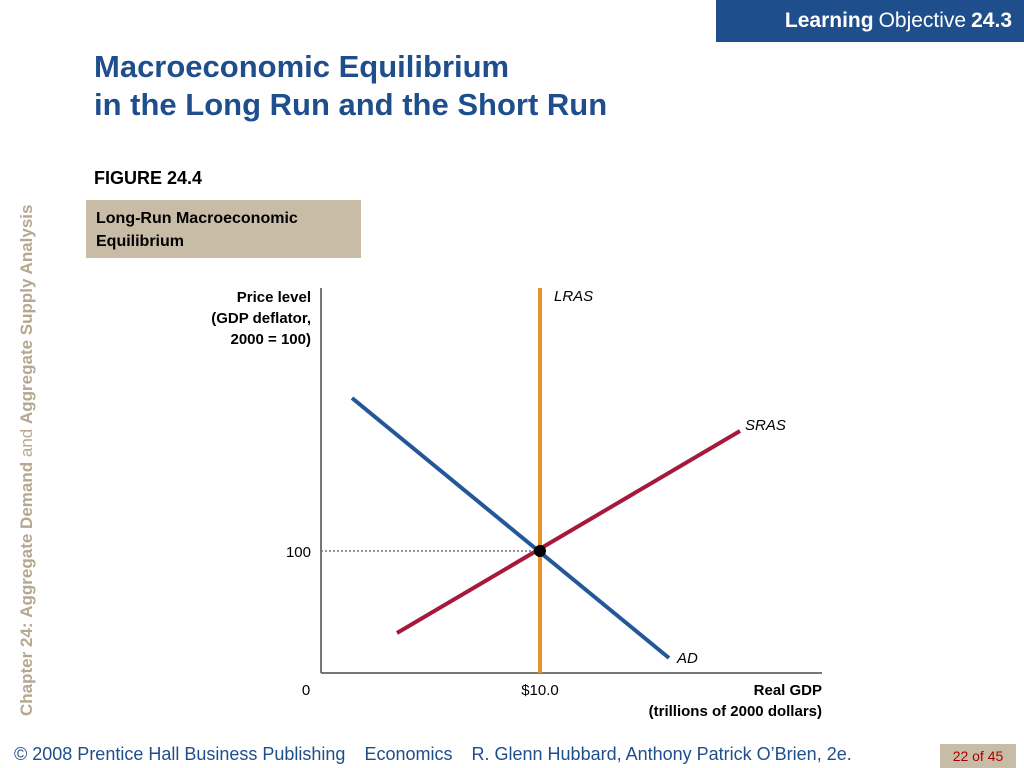 Image resolution: width=1024 pixels, height=768 pixels. Describe the element at coordinates (197, 218) in the screenshot. I see `figure-caption-line1: Long-Run Macroeconomic` at that location.